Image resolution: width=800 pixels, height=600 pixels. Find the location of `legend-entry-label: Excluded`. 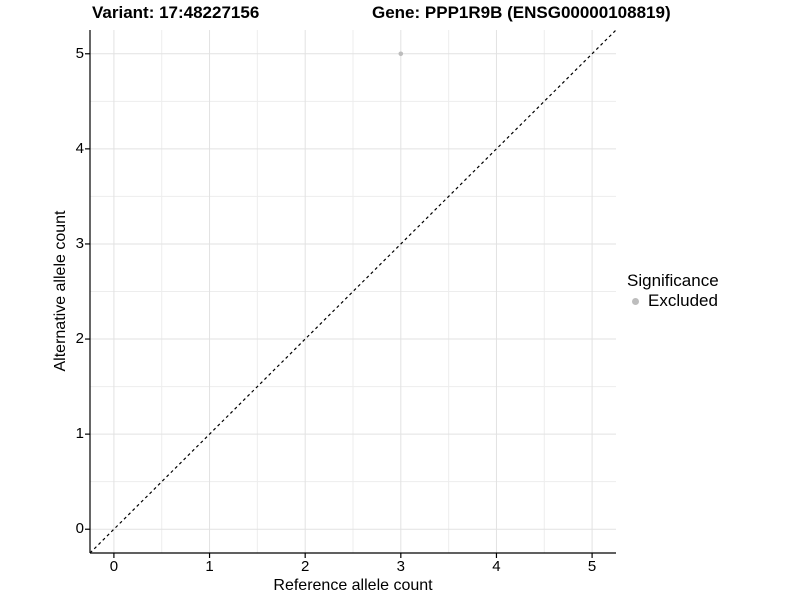

legend-entry-label: Excluded is located at coordinates (683, 300).